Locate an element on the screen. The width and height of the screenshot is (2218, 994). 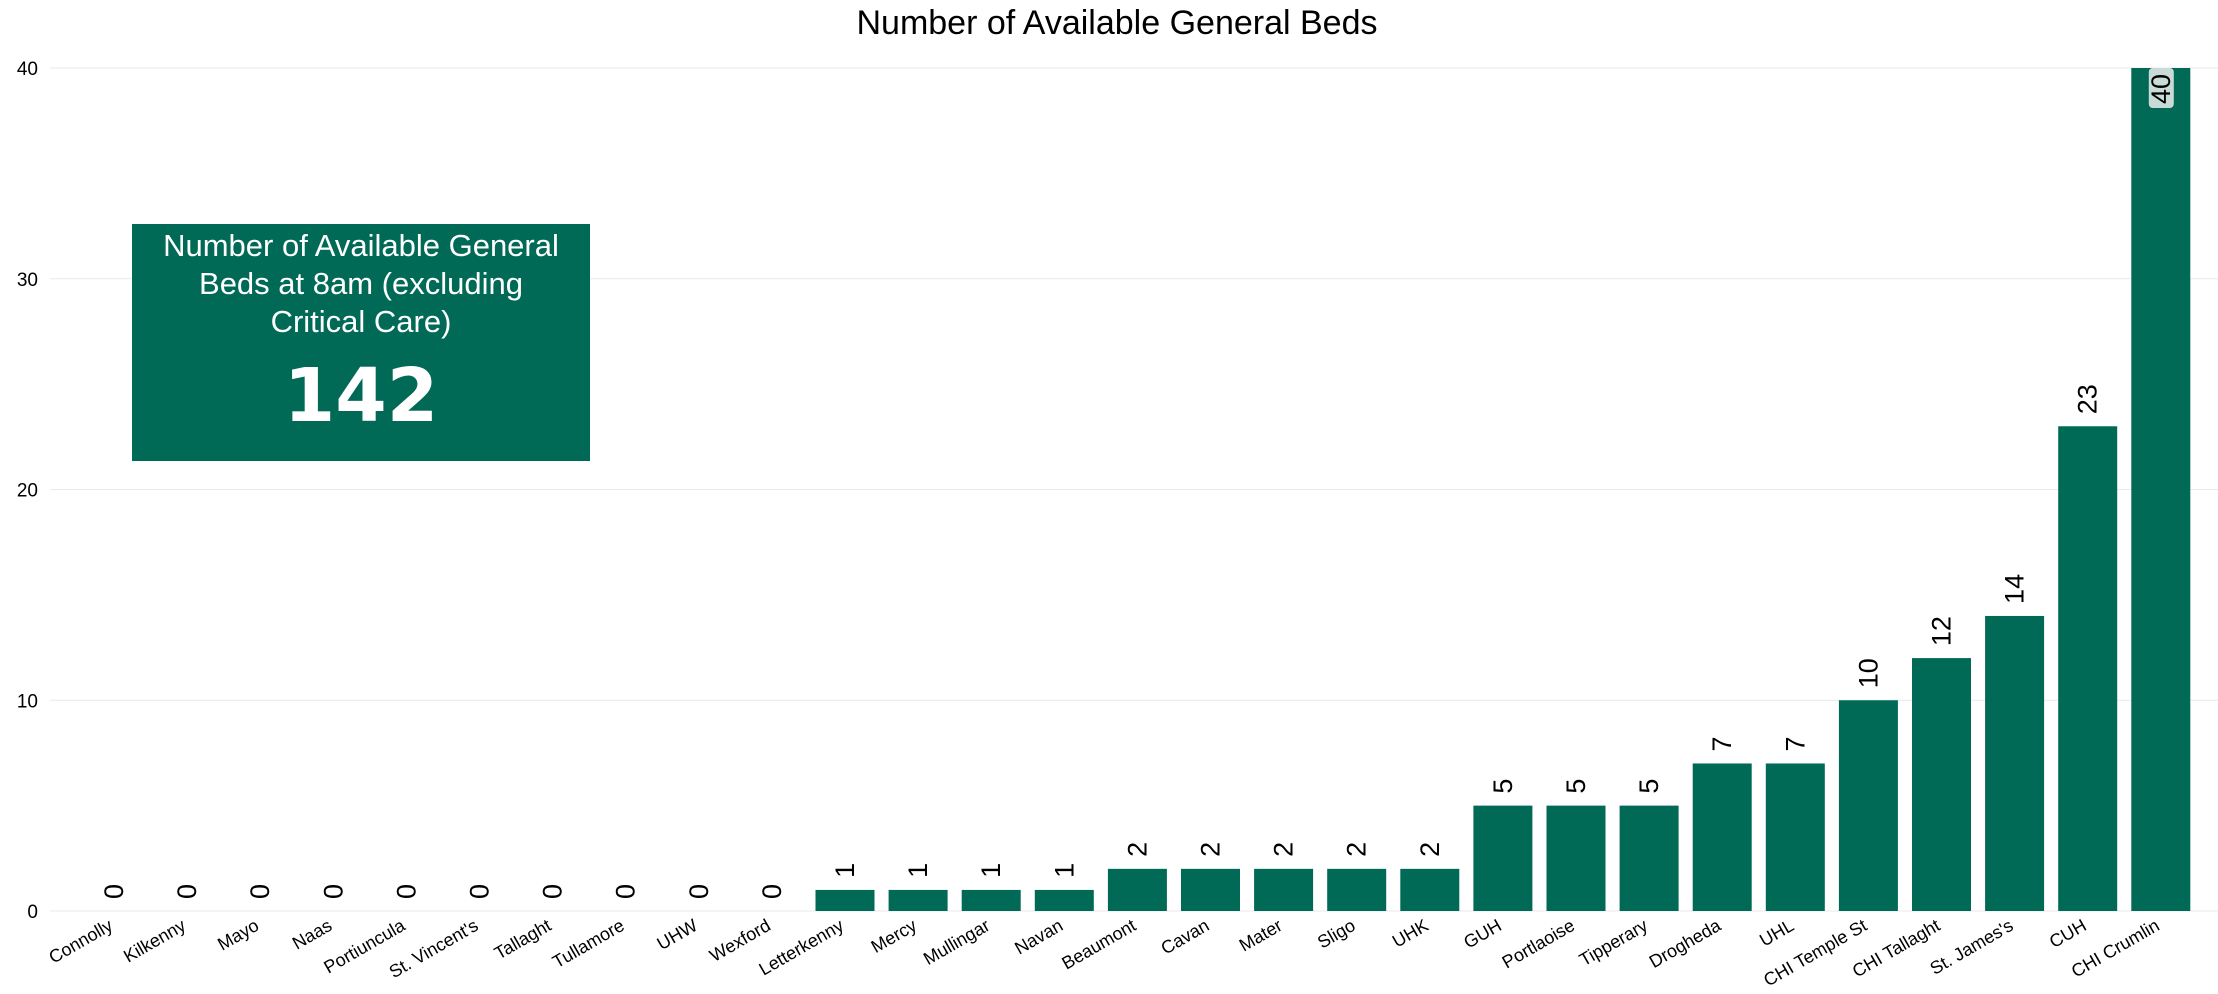
x-tick-label: GUH is located at coordinates (1482, 933).